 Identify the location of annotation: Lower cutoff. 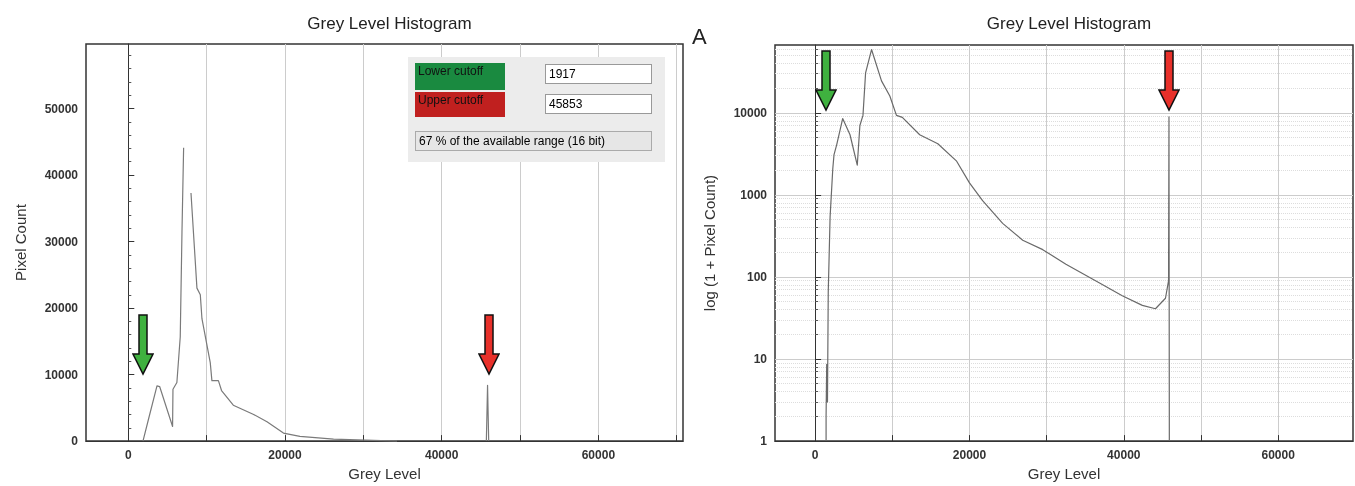
(460, 76).